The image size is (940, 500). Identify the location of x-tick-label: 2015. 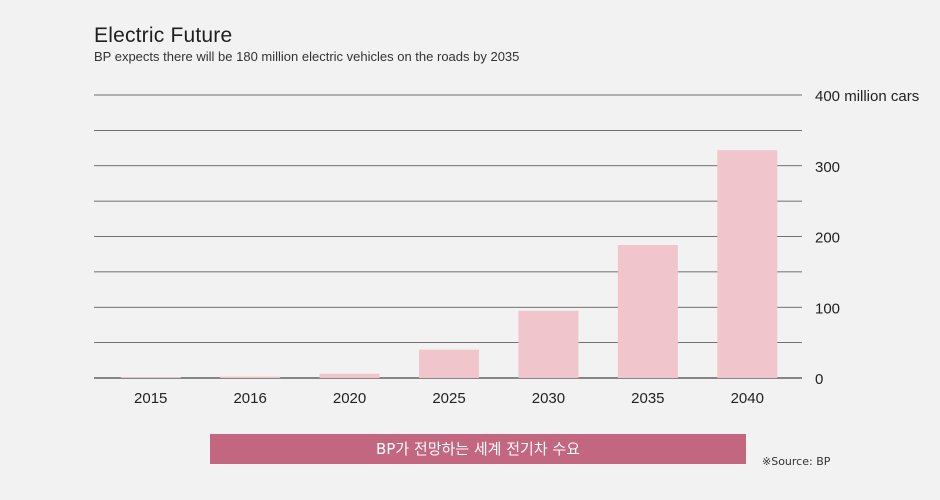
(150, 398).